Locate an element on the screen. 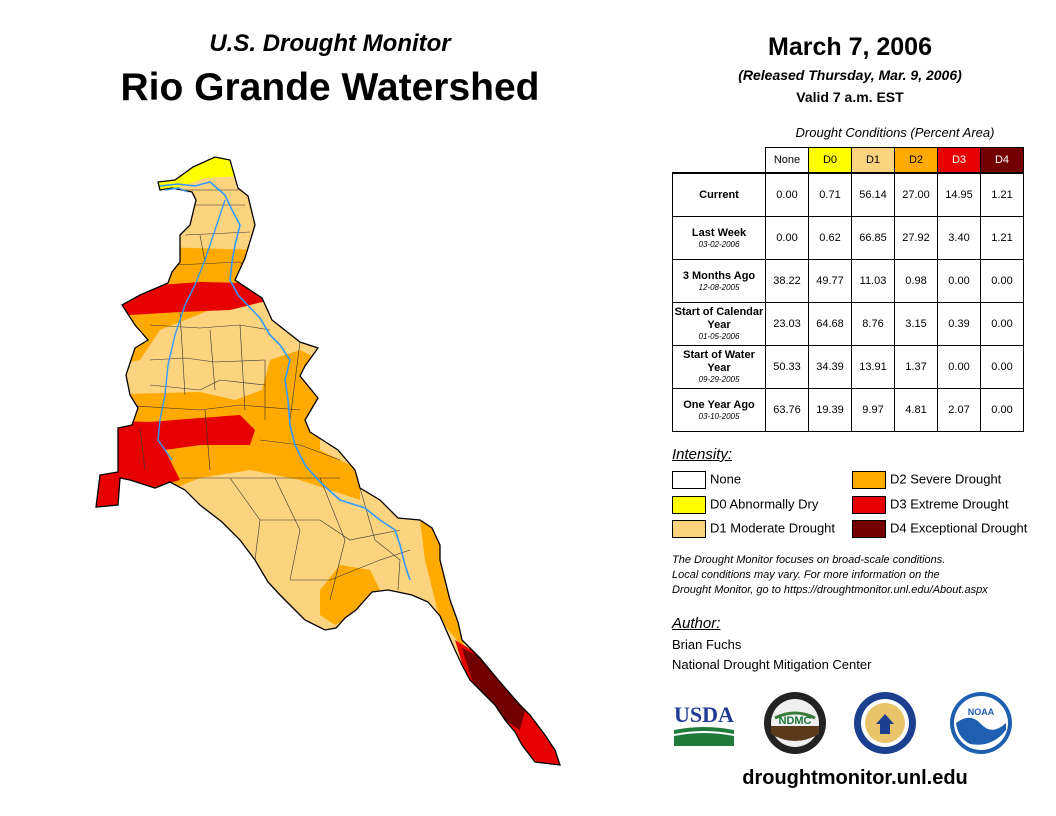 Image resolution: width=1056 pixels, height=816 pixels. cell: 4.81 is located at coordinates (916, 410).